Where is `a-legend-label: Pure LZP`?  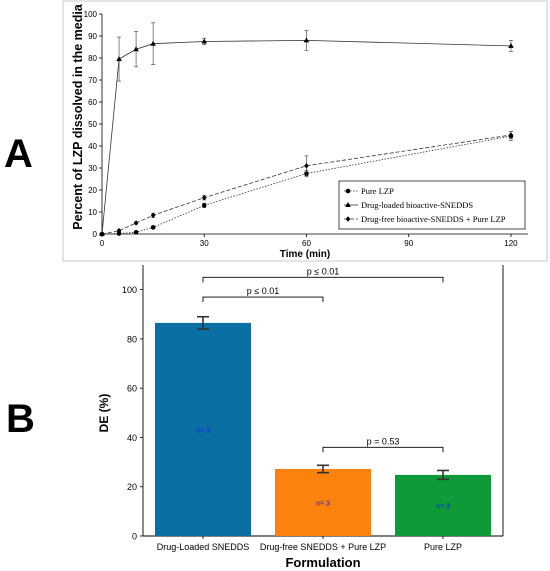 a-legend-label: Pure LZP is located at coordinates (377, 191).